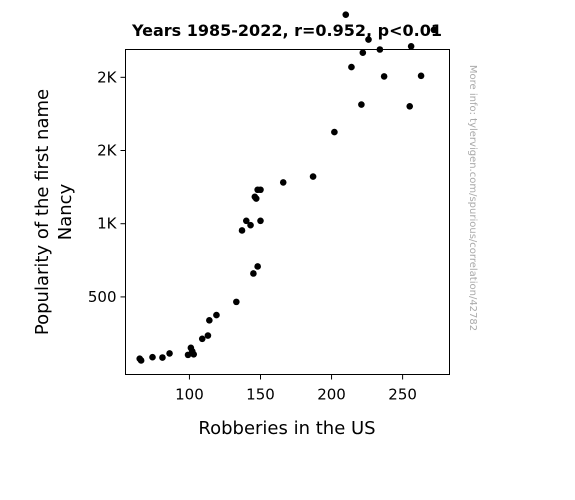  Describe the element at coordinates (42, 212) in the screenshot. I see `y-axis-label: Popularity of the first name` at that location.